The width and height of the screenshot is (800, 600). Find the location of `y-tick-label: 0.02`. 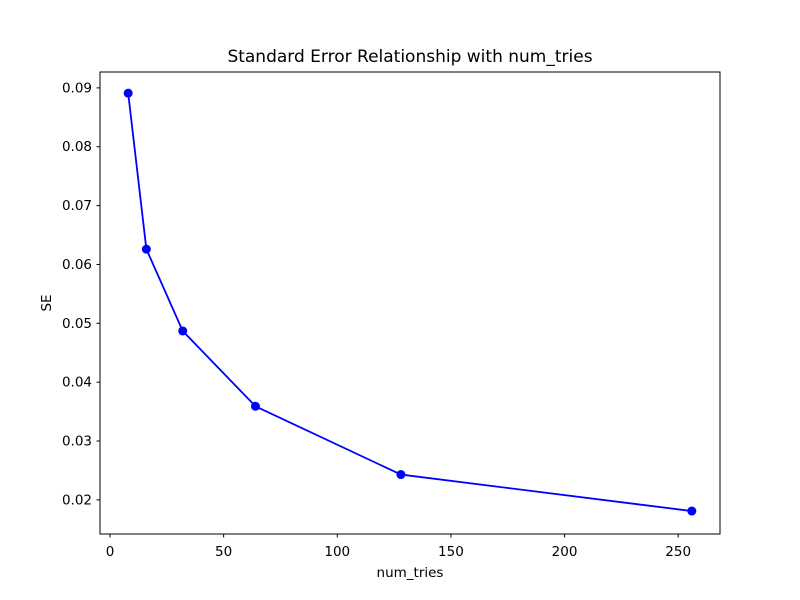

y-tick-label: 0.02 is located at coordinates (77, 500).